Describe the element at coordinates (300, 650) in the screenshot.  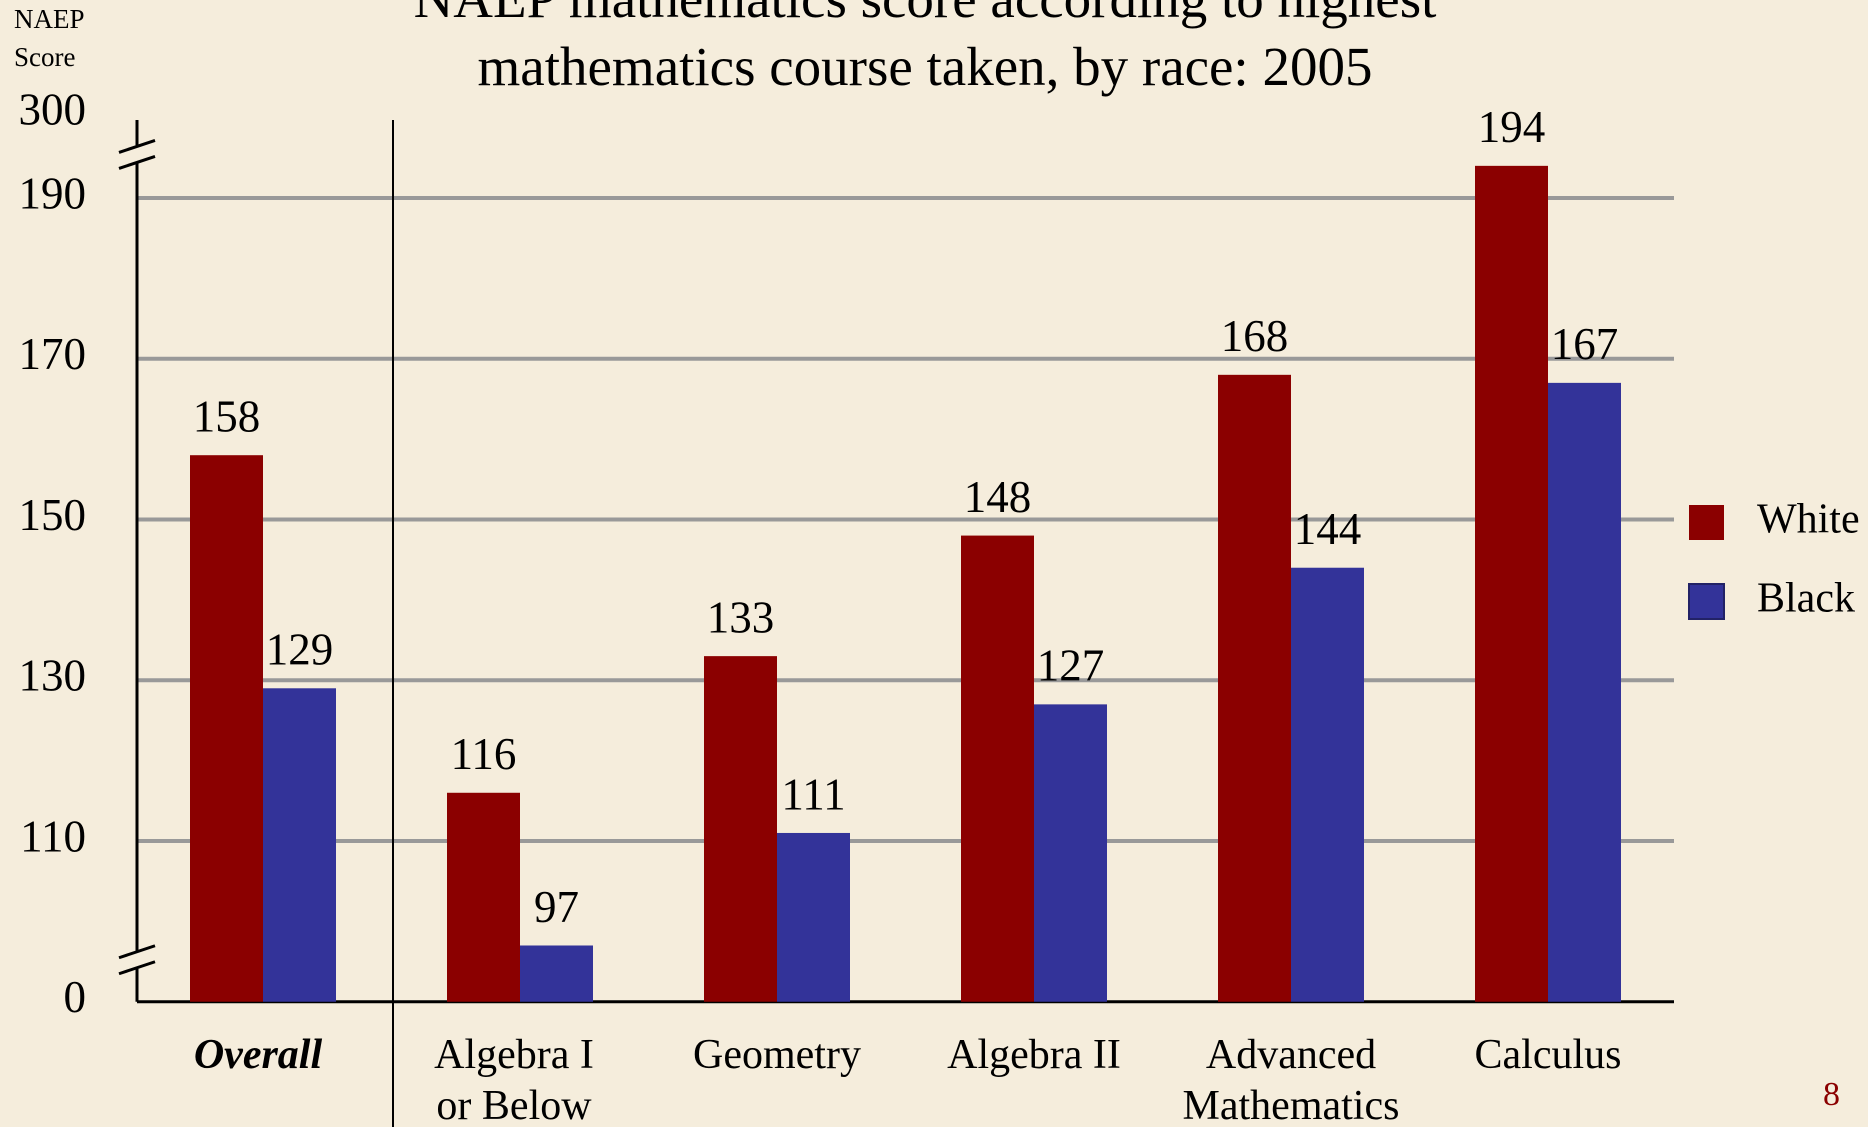
I see `value-label: 129` at that location.